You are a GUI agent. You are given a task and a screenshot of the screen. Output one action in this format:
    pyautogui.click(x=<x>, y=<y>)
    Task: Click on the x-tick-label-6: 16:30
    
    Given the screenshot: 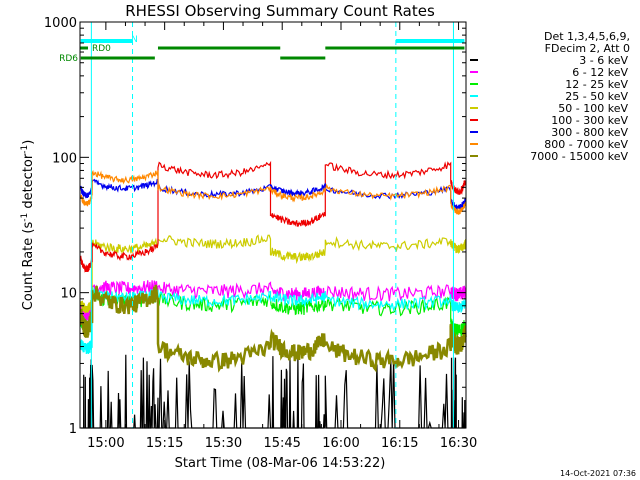 What is the action you would take?
    pyautogui.click(x=458, y=443)
    